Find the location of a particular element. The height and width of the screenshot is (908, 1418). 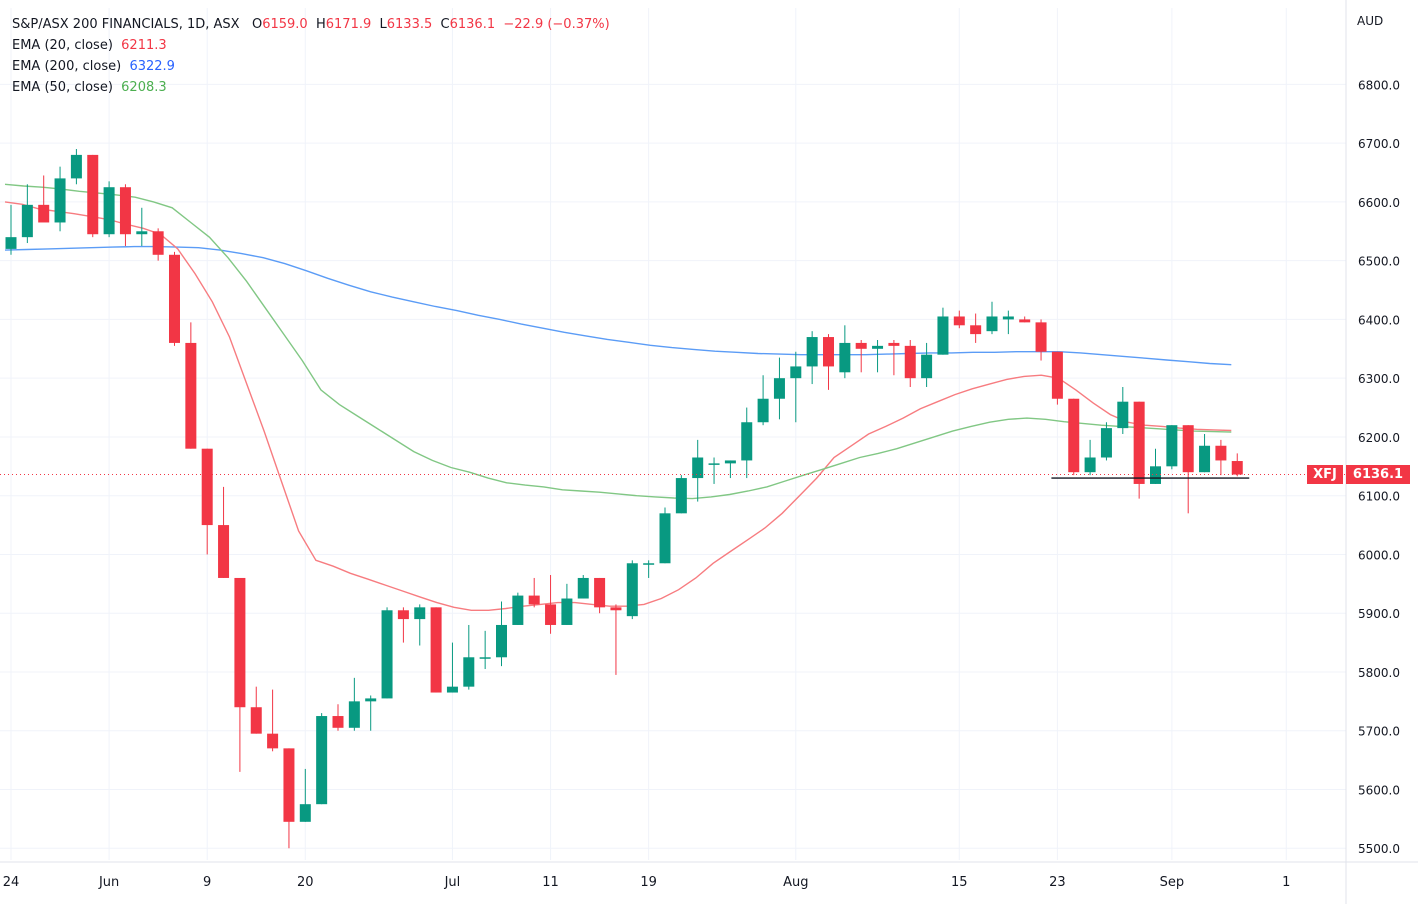

low-label: L is located at coordinates (383, 24).